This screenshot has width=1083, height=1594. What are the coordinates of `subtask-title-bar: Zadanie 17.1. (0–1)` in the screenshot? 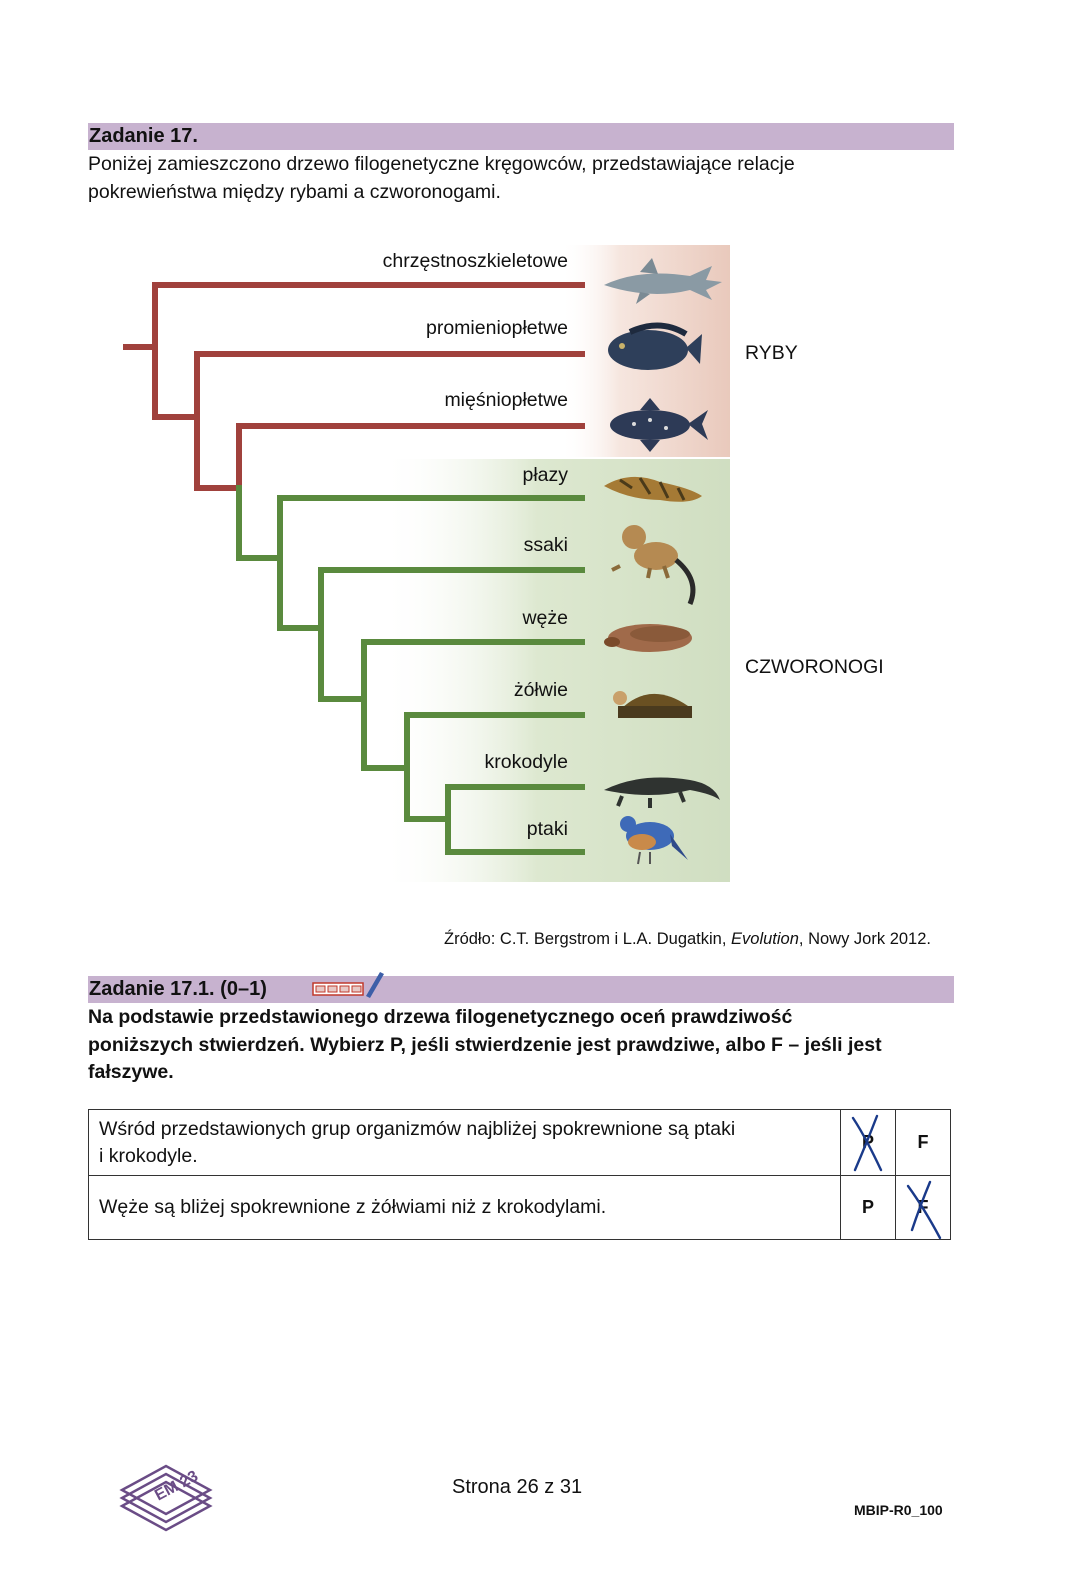 It's located at (521, 989).